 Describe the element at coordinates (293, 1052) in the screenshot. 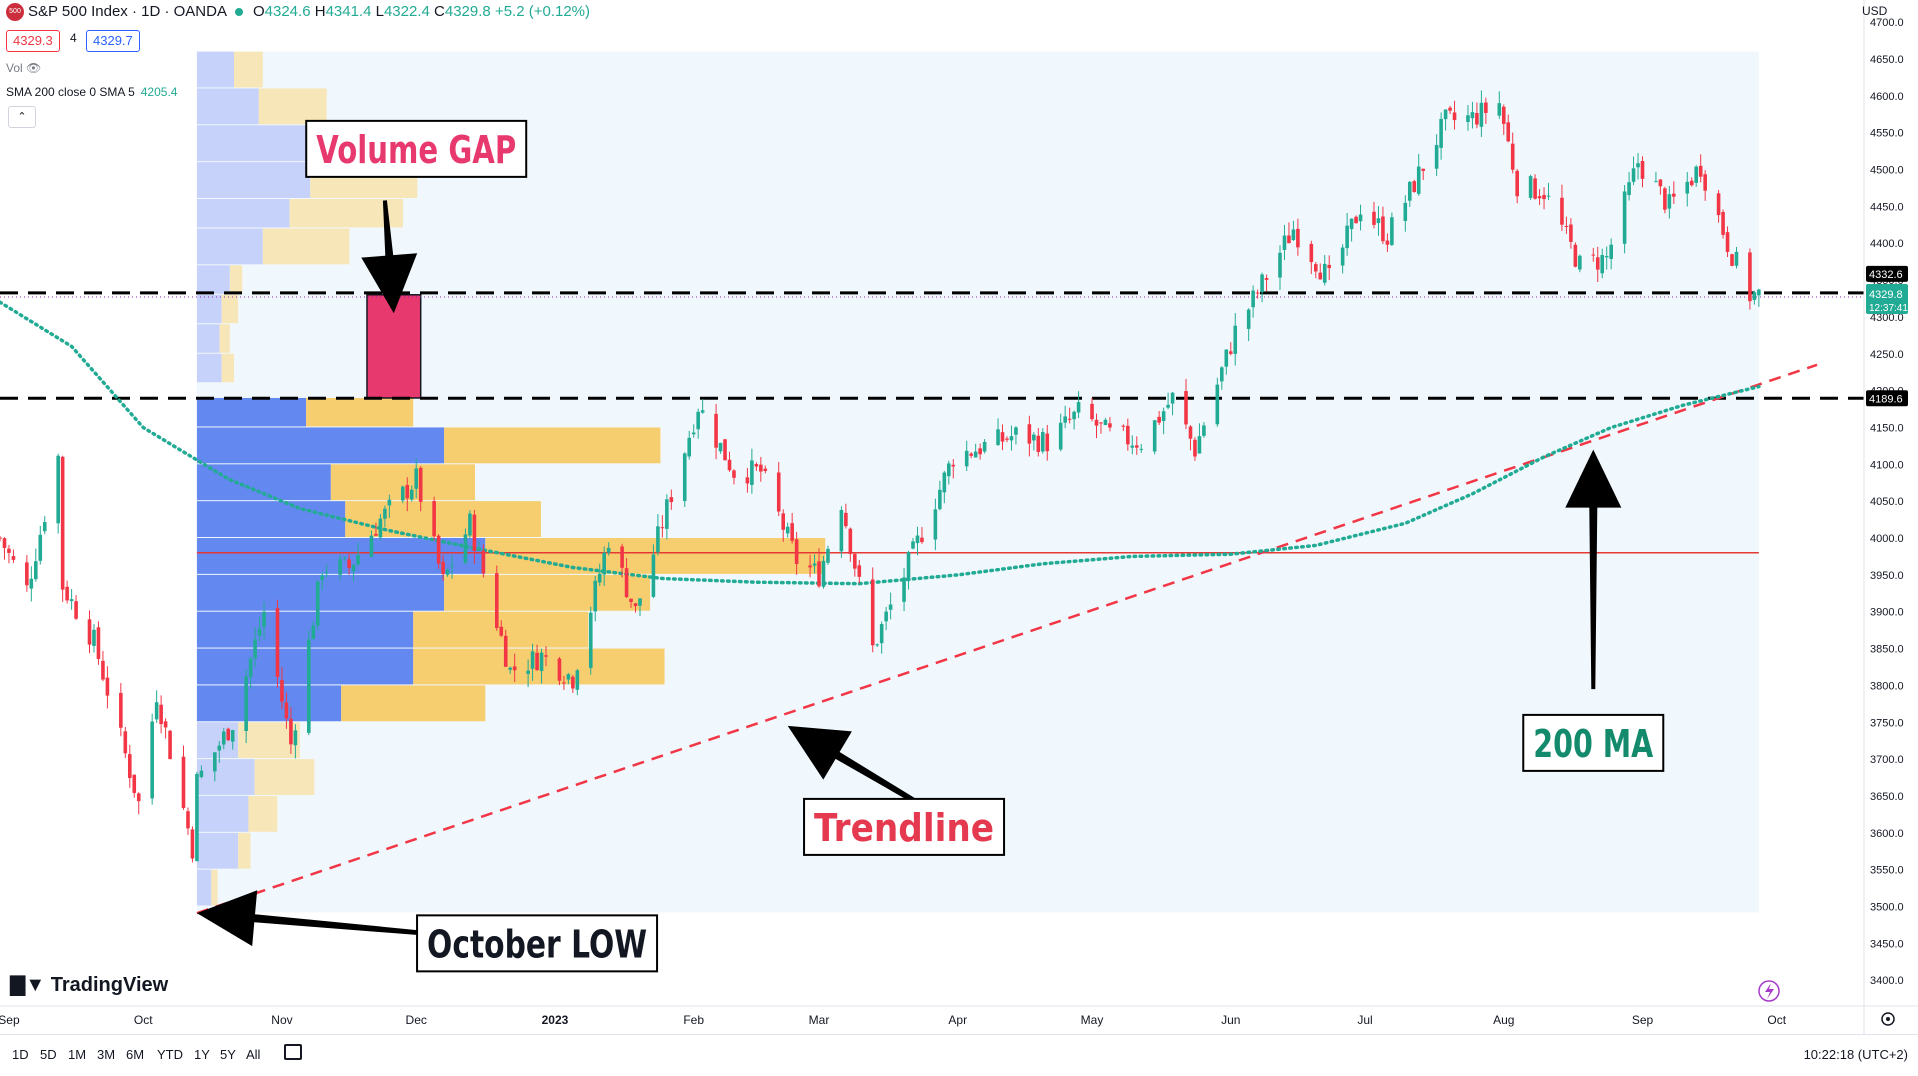

I see `date-range-calendar-icon` at that location.